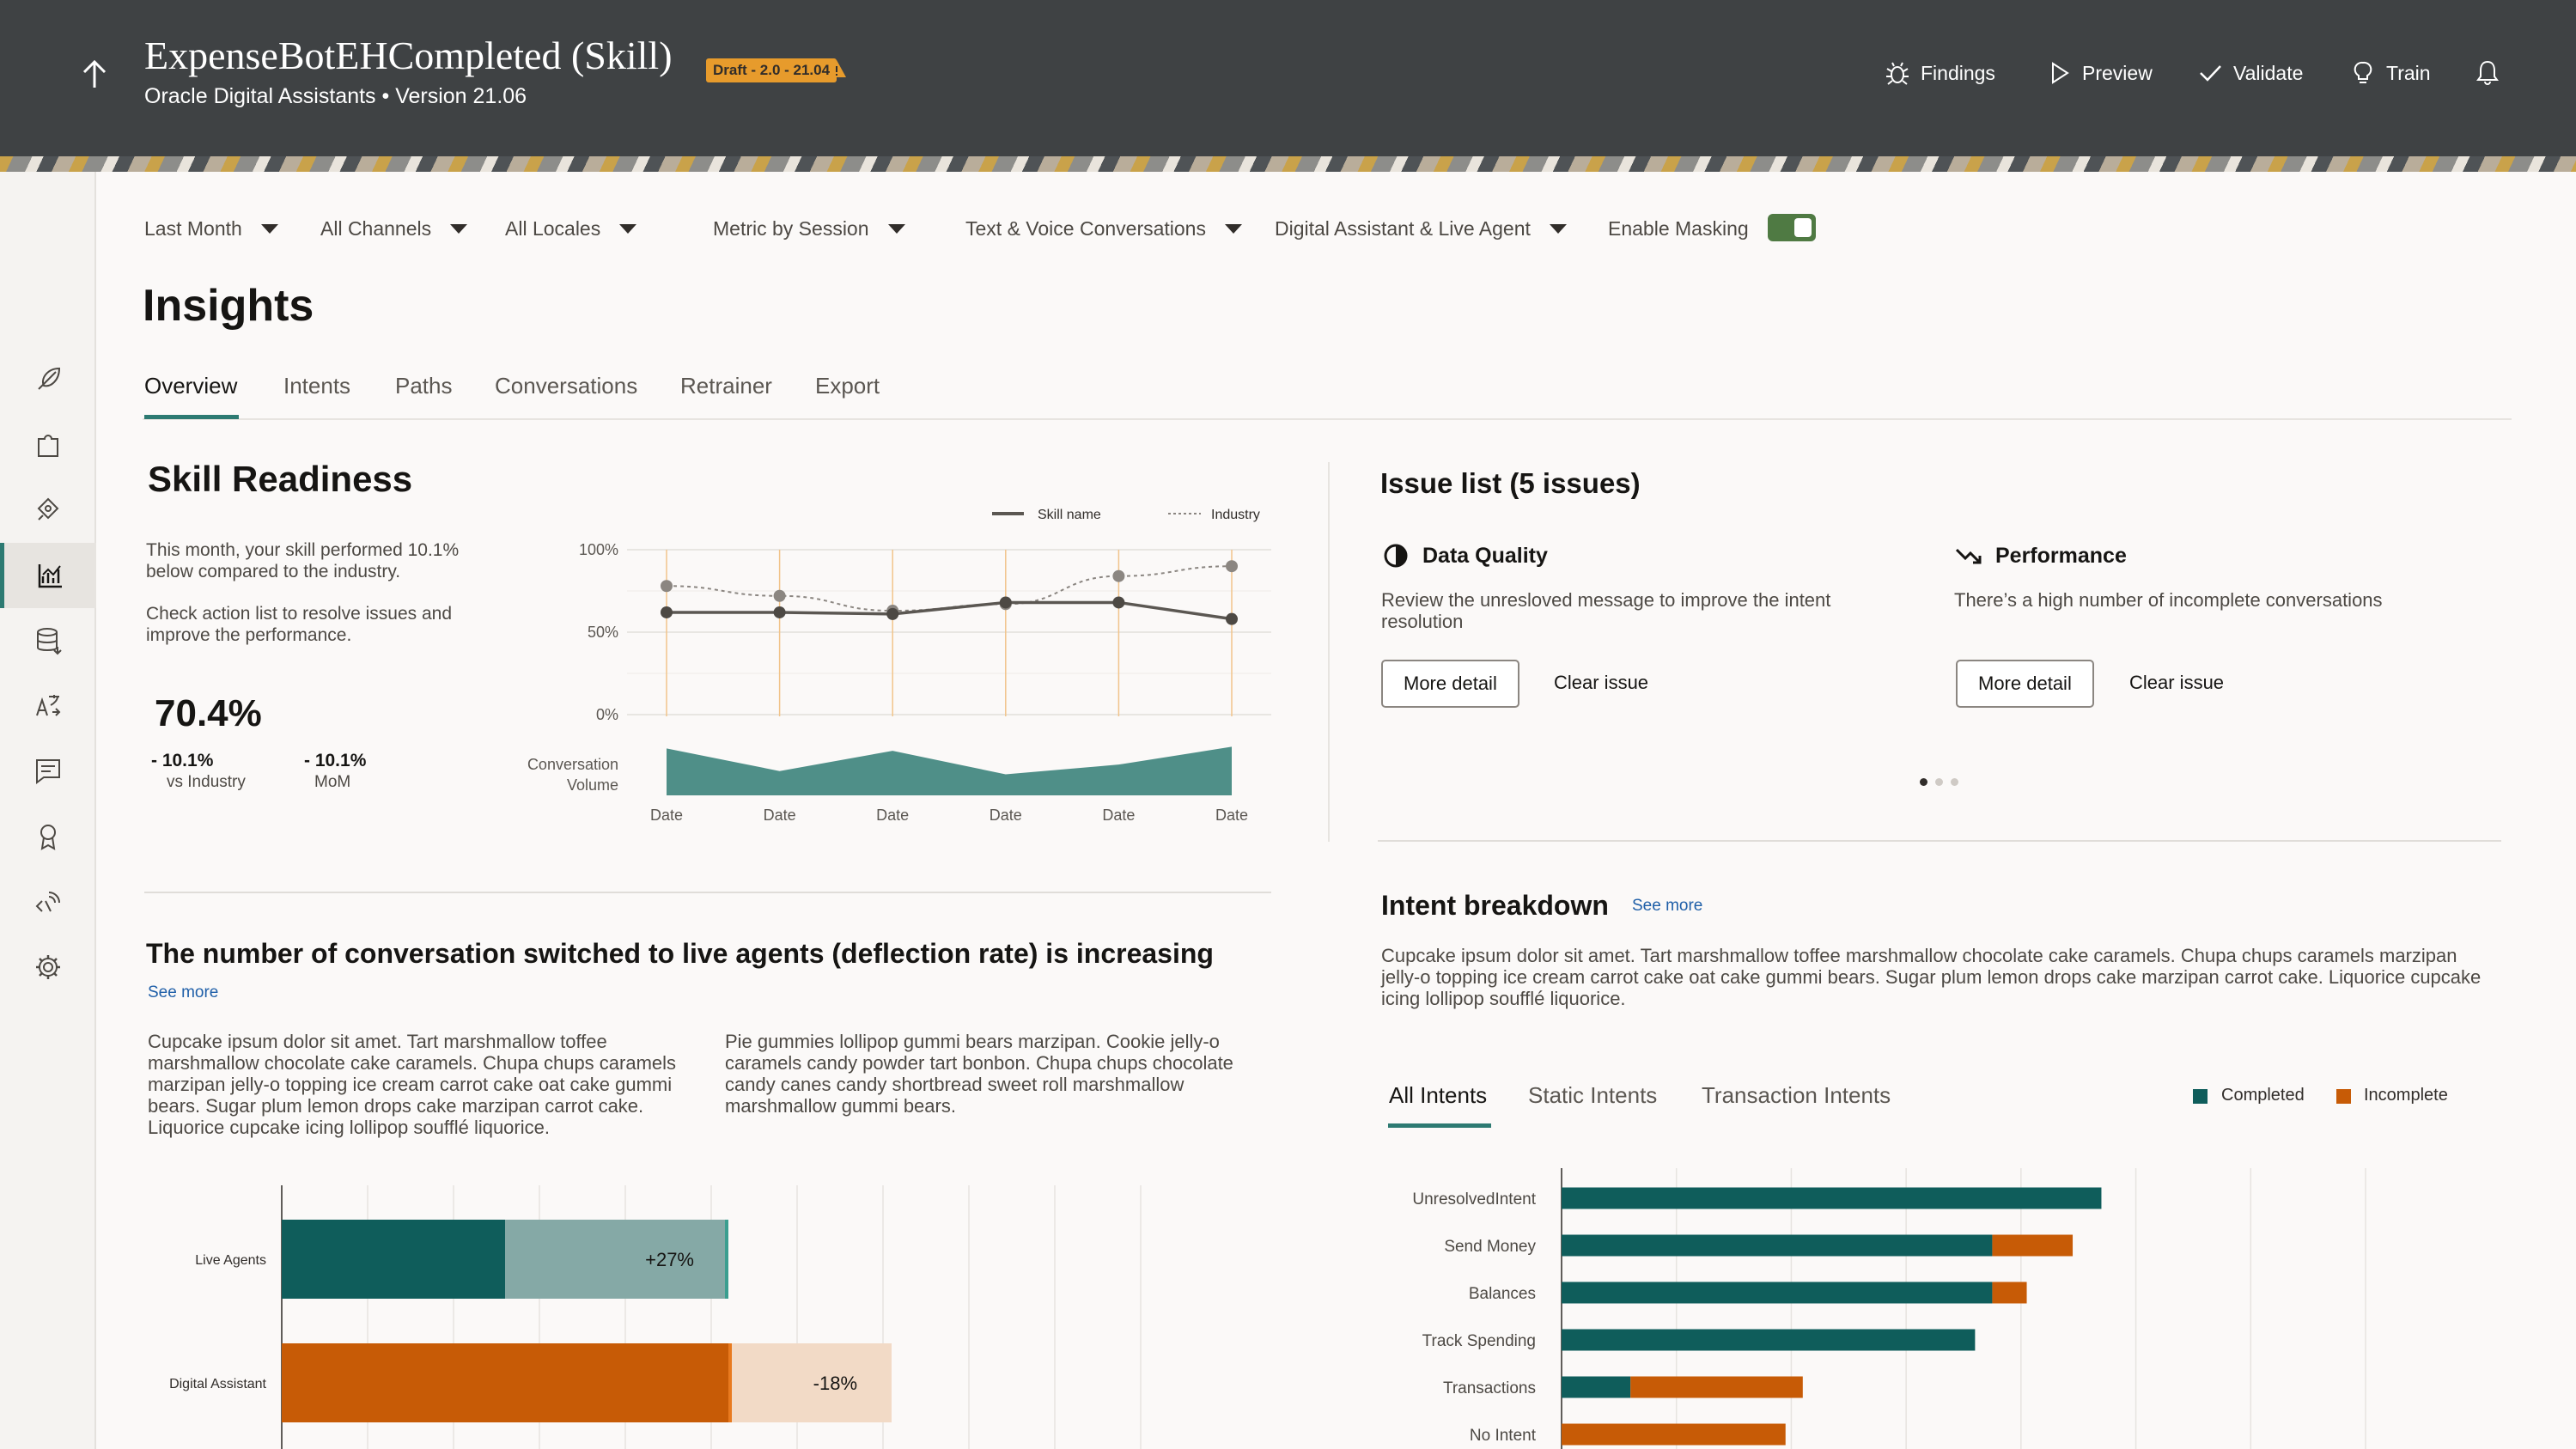  I want to click on sidebar-item-conversations, so click(48, 771).